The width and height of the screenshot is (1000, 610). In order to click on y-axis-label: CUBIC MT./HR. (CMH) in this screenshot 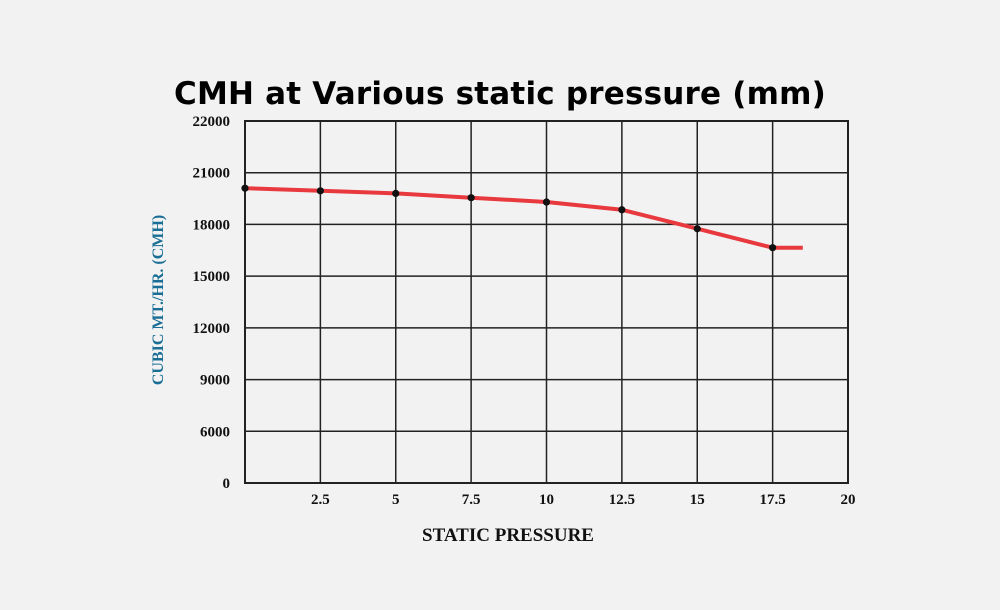, I will do `click(158, 300)`.